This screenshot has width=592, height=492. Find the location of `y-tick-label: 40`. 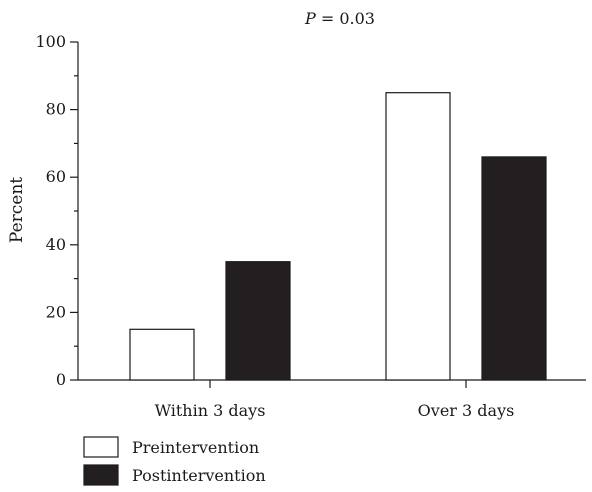

y-tick-label: 40 is located at coordinates (56, 244).